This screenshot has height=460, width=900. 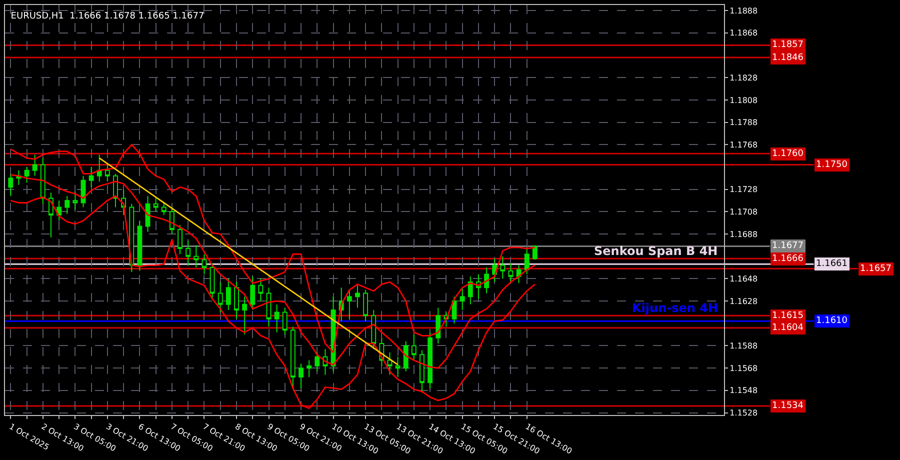 What do you see at coordinates (832, 321) in the screenshot?
I see `ref-line-label: 1.1610` at bounding box center [832, 321].